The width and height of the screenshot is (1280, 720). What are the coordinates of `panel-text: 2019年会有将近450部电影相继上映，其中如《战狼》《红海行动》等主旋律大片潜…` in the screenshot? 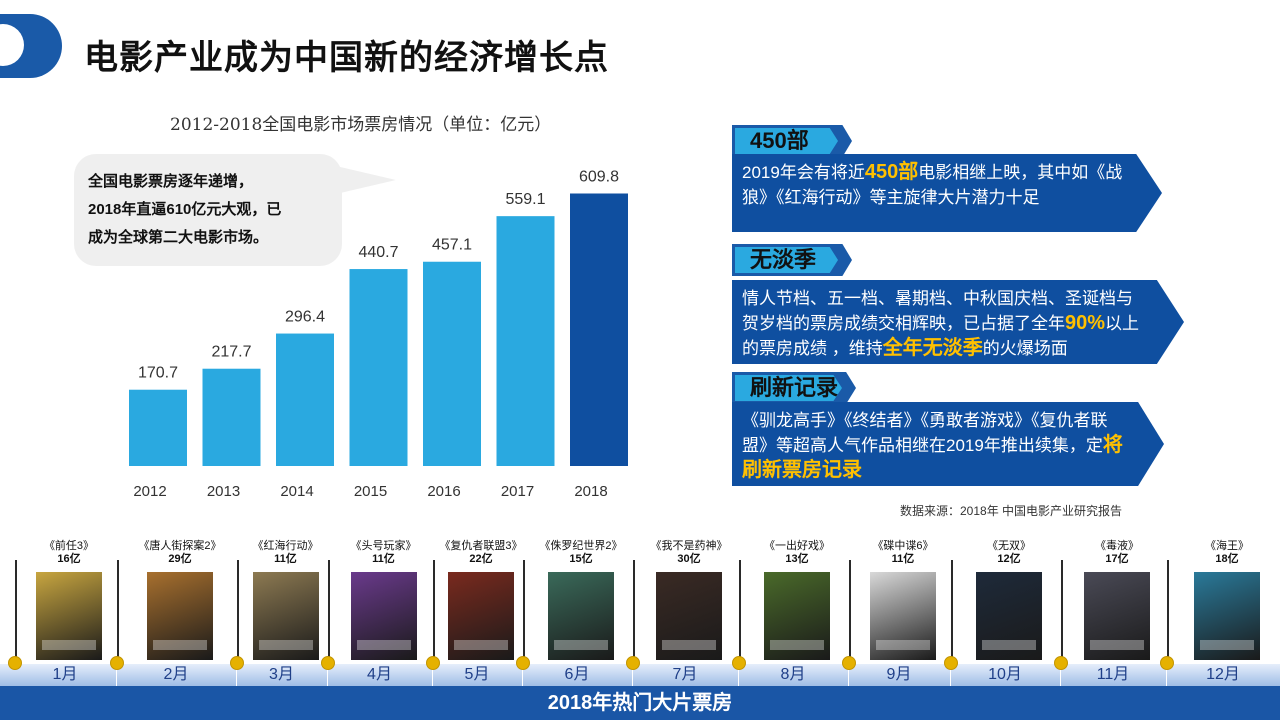 It's located at (934, 185).